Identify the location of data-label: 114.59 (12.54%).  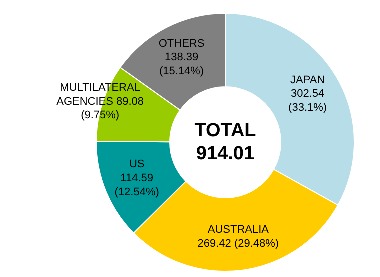
(137, 185).